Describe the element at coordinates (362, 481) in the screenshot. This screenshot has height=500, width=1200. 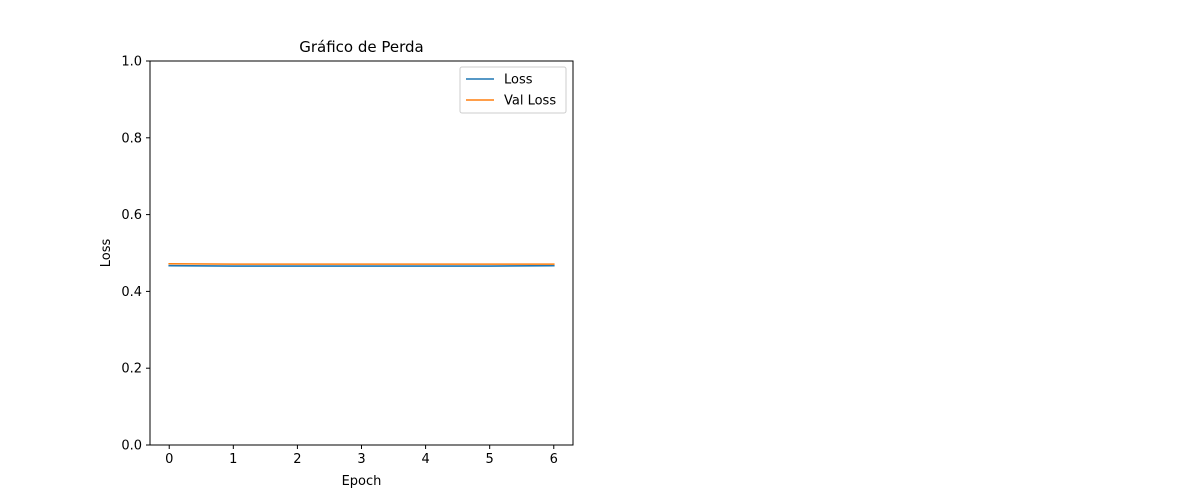
I see `x-axis-label: Epoch` at that location.